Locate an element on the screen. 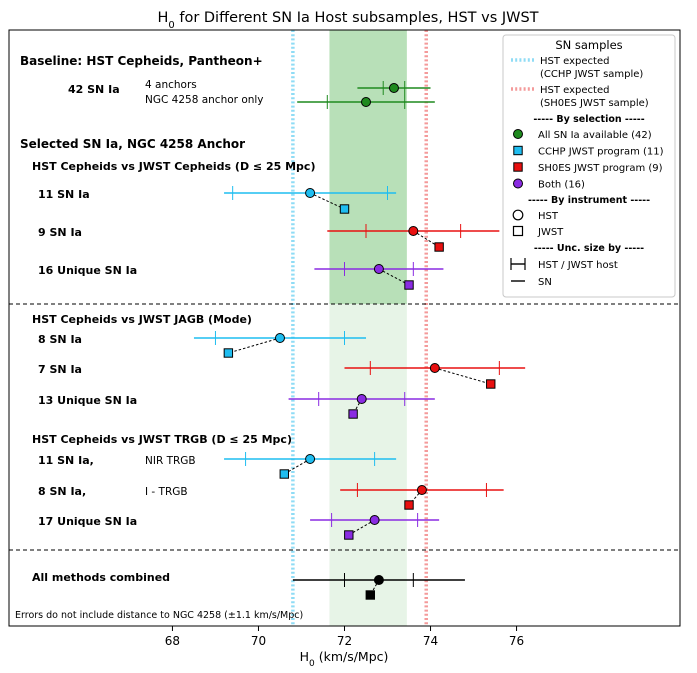 The image size is (697, 673). uncertainty-band-lower is located at coordinates (368, 465).